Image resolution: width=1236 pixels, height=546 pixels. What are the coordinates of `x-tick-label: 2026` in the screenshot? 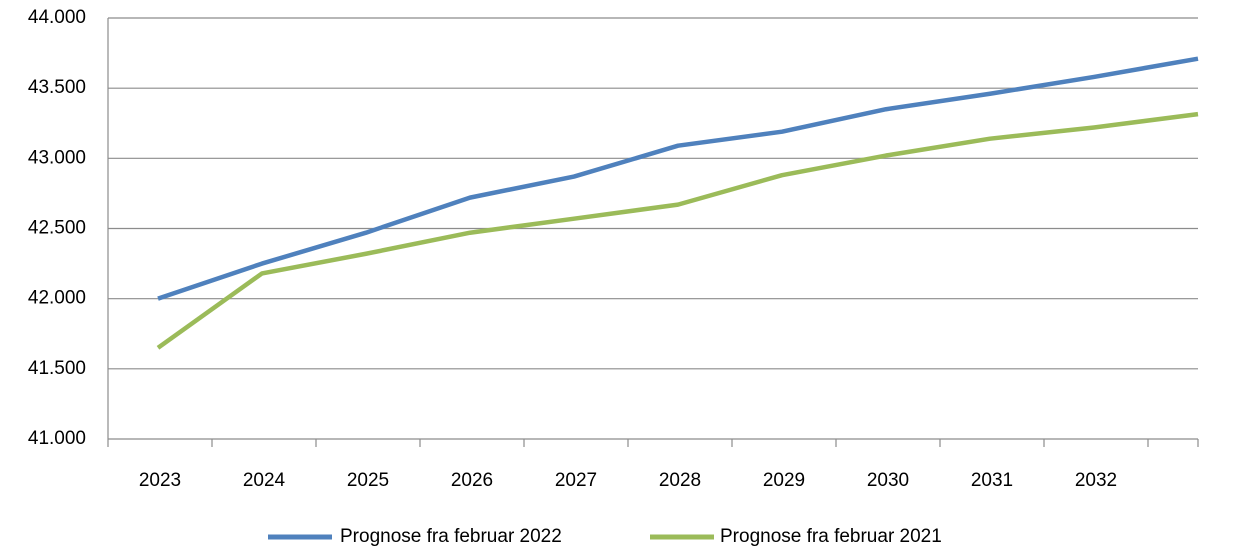 It's located at (472, 480).